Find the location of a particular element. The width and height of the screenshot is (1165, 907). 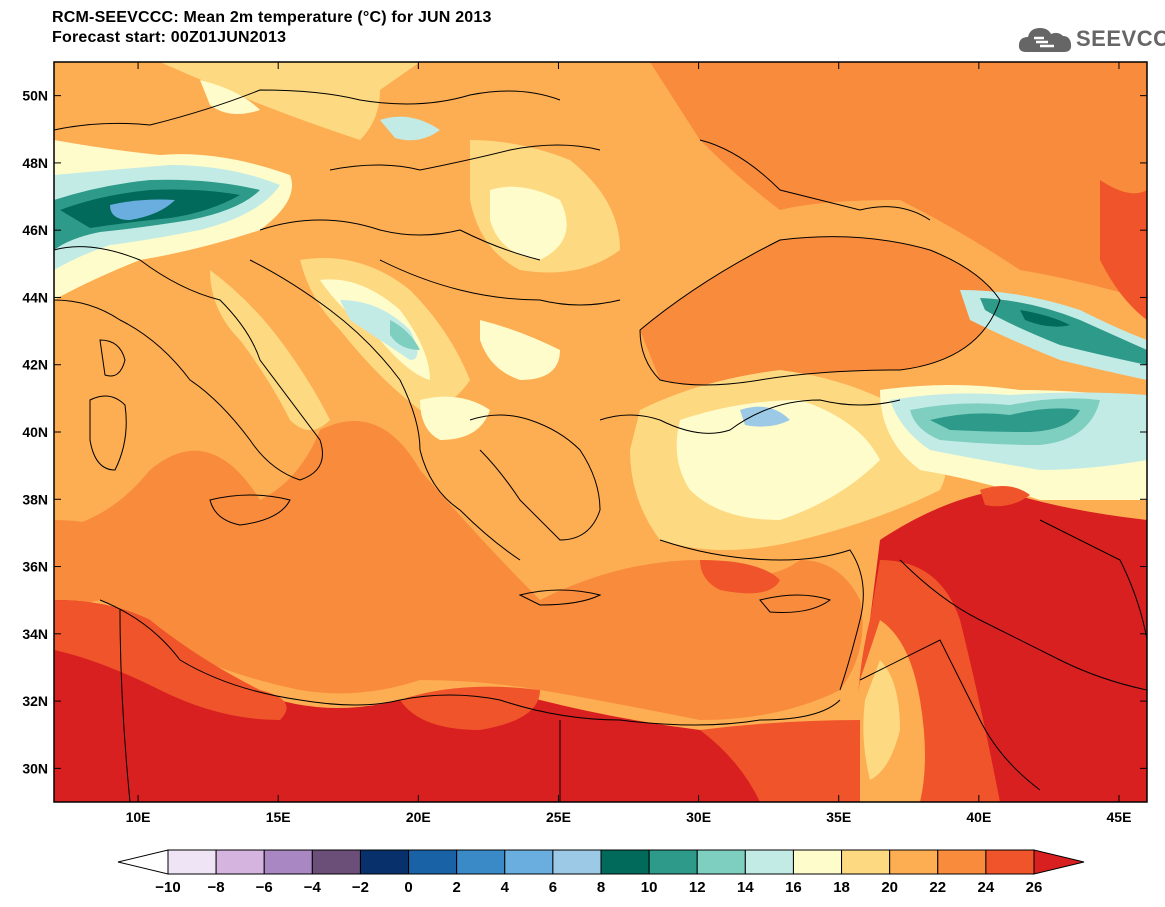

colorbar-label: 22 is located at coordinates (937, 887).